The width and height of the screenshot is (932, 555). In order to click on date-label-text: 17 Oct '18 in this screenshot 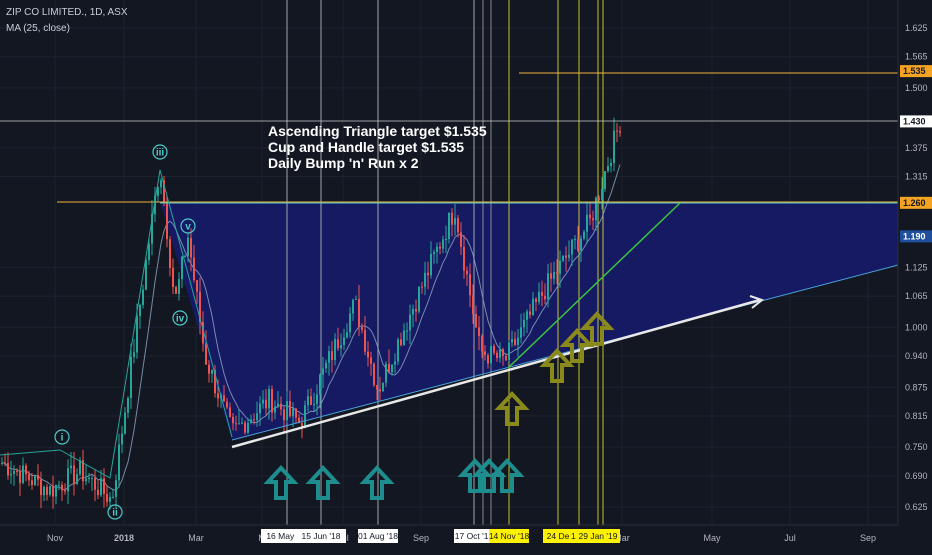, I will do `click(474, 536)`.